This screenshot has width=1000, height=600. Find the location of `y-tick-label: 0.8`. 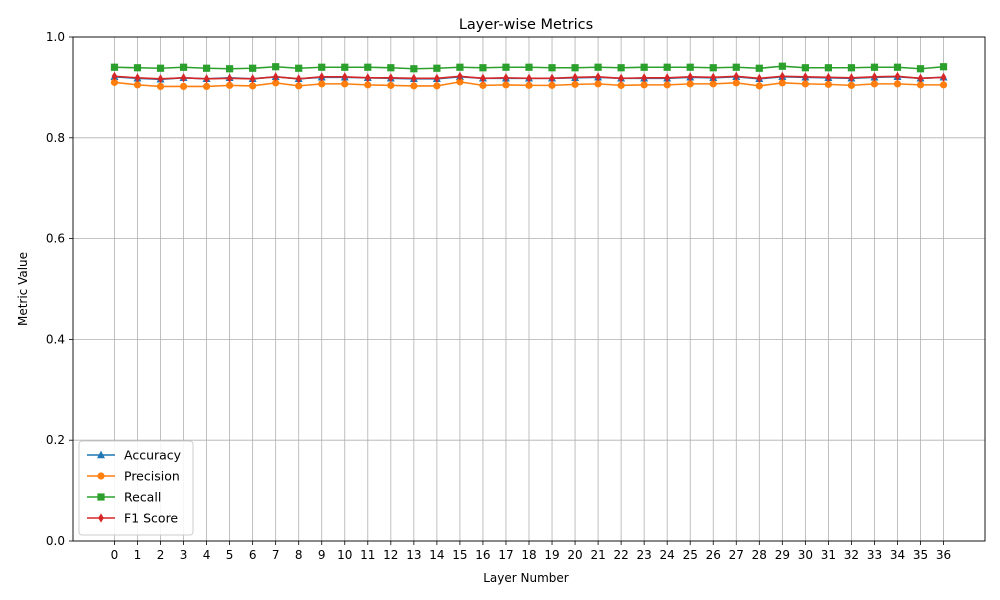

y-tick-label: 0.8 is located at coordinates (55, 138).